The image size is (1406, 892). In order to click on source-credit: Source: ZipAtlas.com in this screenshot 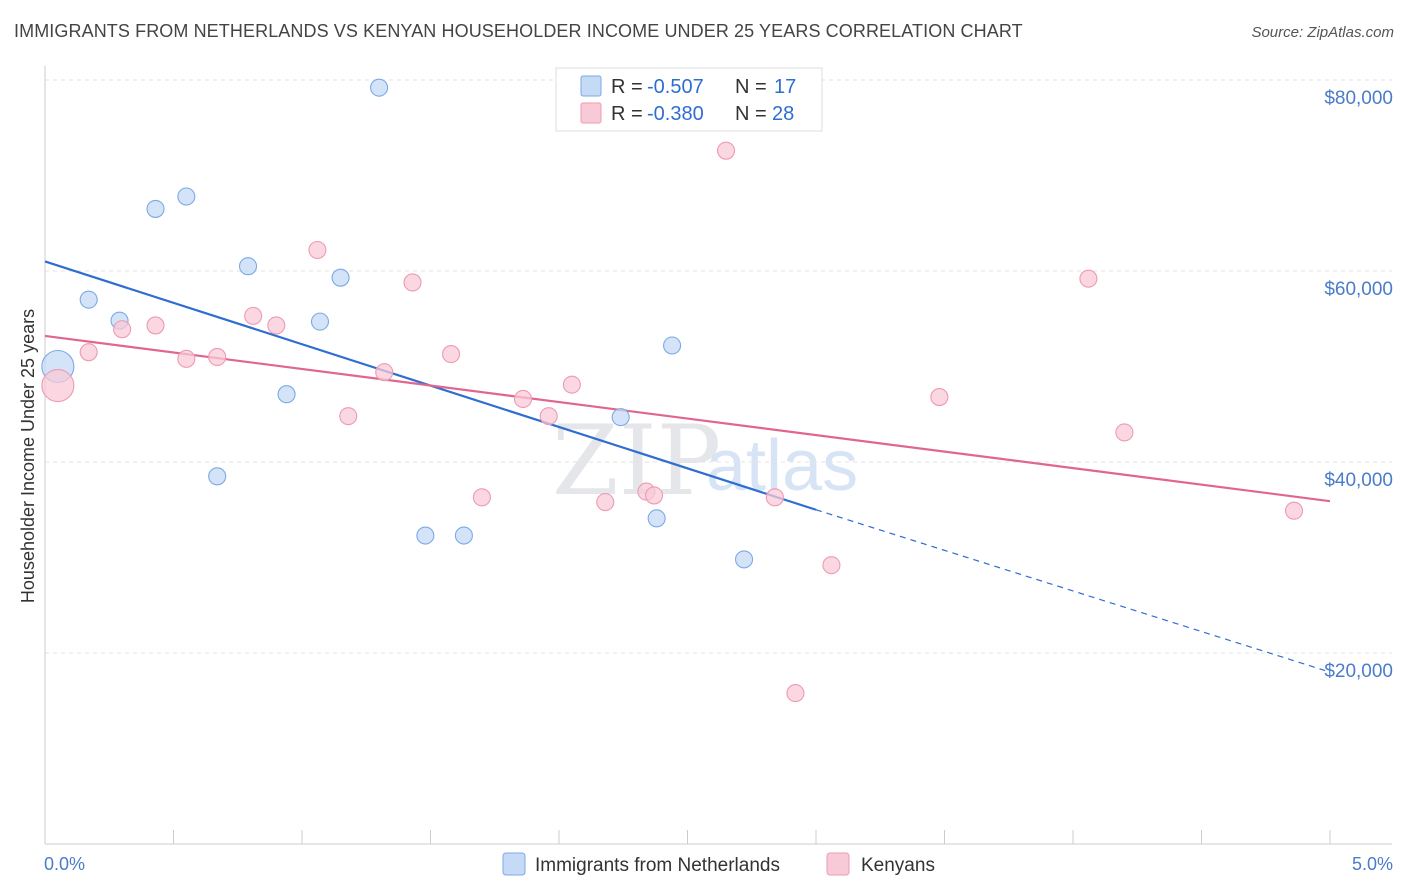, I will do `click(1322, 32)`.